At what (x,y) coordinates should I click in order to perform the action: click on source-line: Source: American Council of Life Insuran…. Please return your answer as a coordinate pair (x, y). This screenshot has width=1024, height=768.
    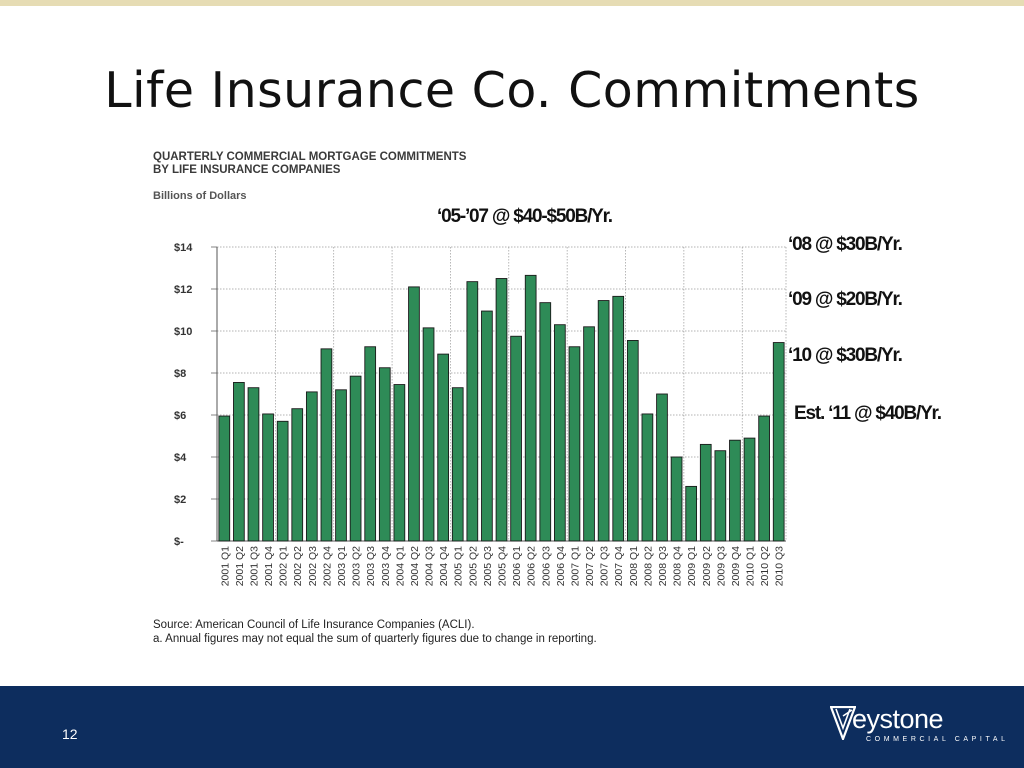
    Looking at the image, I should click on (314, 625).